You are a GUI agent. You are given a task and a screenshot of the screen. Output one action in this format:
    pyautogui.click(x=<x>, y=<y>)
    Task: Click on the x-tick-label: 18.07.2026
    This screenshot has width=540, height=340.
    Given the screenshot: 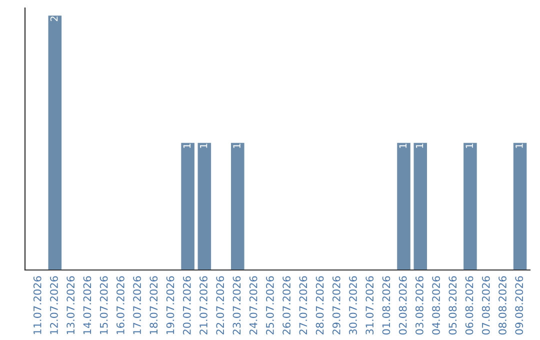 What is the action you would take?
    pyautogui.click(x=154, y=305)
    